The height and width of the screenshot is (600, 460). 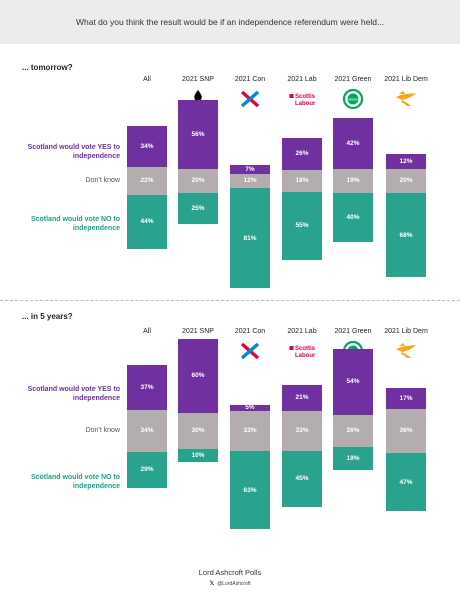 What do you see at coordinates (212, 584) in the screenshot?
I see `x-logo-icon: 𝕏` at bounding box center [212, 584].